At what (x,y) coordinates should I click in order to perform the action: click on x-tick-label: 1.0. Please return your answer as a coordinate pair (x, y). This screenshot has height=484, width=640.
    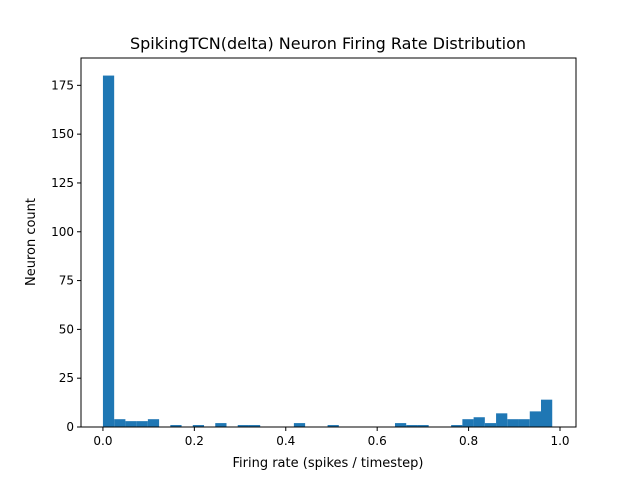
    Looking at the image, I should click on (559, 441).